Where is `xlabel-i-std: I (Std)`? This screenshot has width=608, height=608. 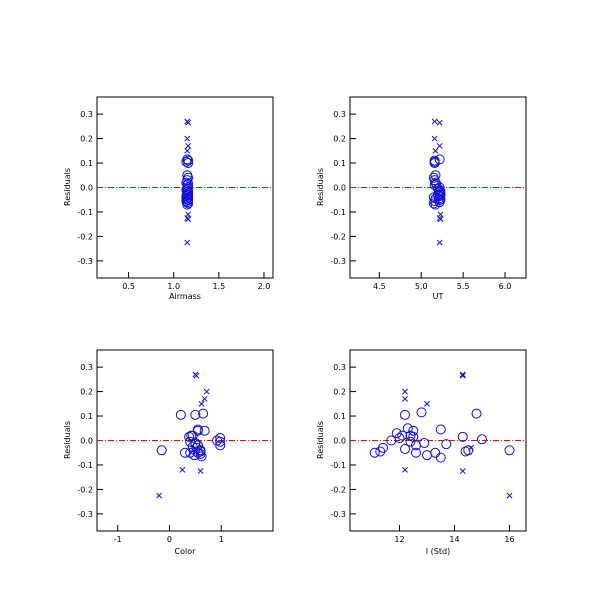 xlabel-i-std: I (Std) is located at coordinates (438, 551).